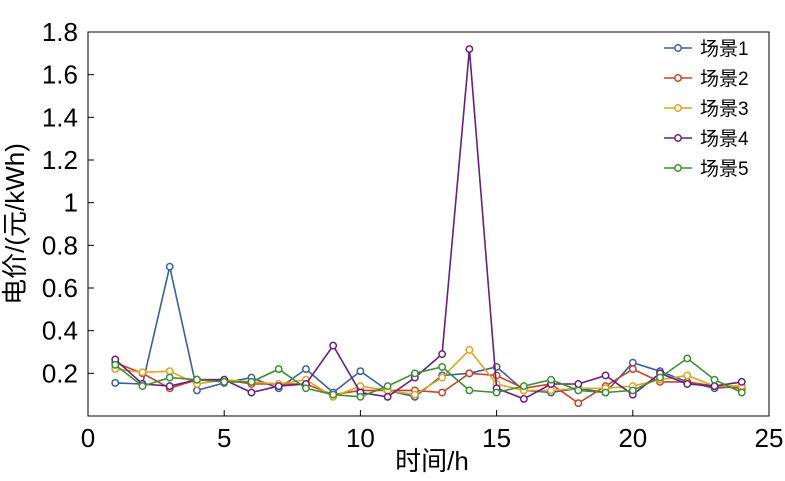 This screenshot has width=785, height=481. What do you see at coordinates (60, 75) in the screenshot?
I see `y-tick-label: 1.6` at bounding box center [60, 75].